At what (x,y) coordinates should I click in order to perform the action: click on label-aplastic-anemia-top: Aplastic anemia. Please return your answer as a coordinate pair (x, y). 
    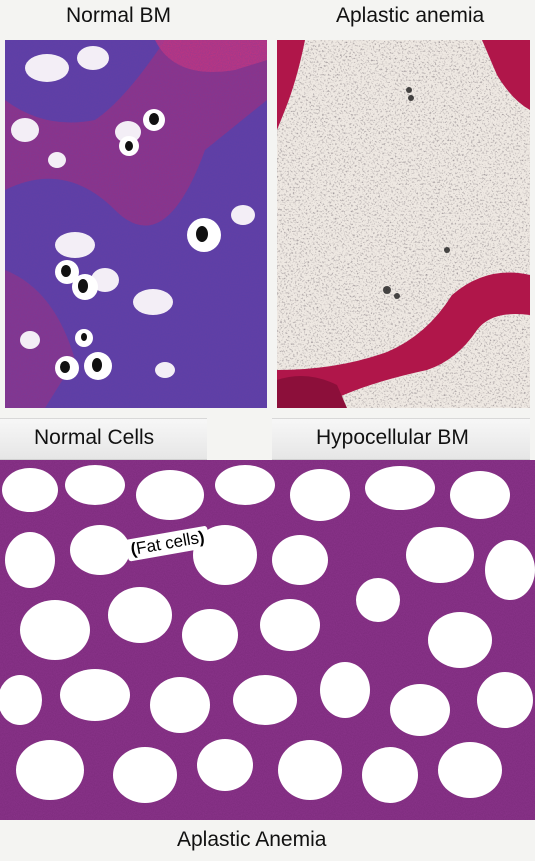
    Looking at the image, I should click on (410, 15).